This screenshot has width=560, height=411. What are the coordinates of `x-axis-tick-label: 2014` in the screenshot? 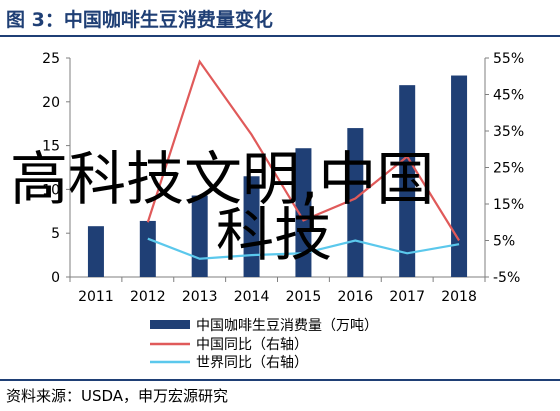 It's located at (252, 297).